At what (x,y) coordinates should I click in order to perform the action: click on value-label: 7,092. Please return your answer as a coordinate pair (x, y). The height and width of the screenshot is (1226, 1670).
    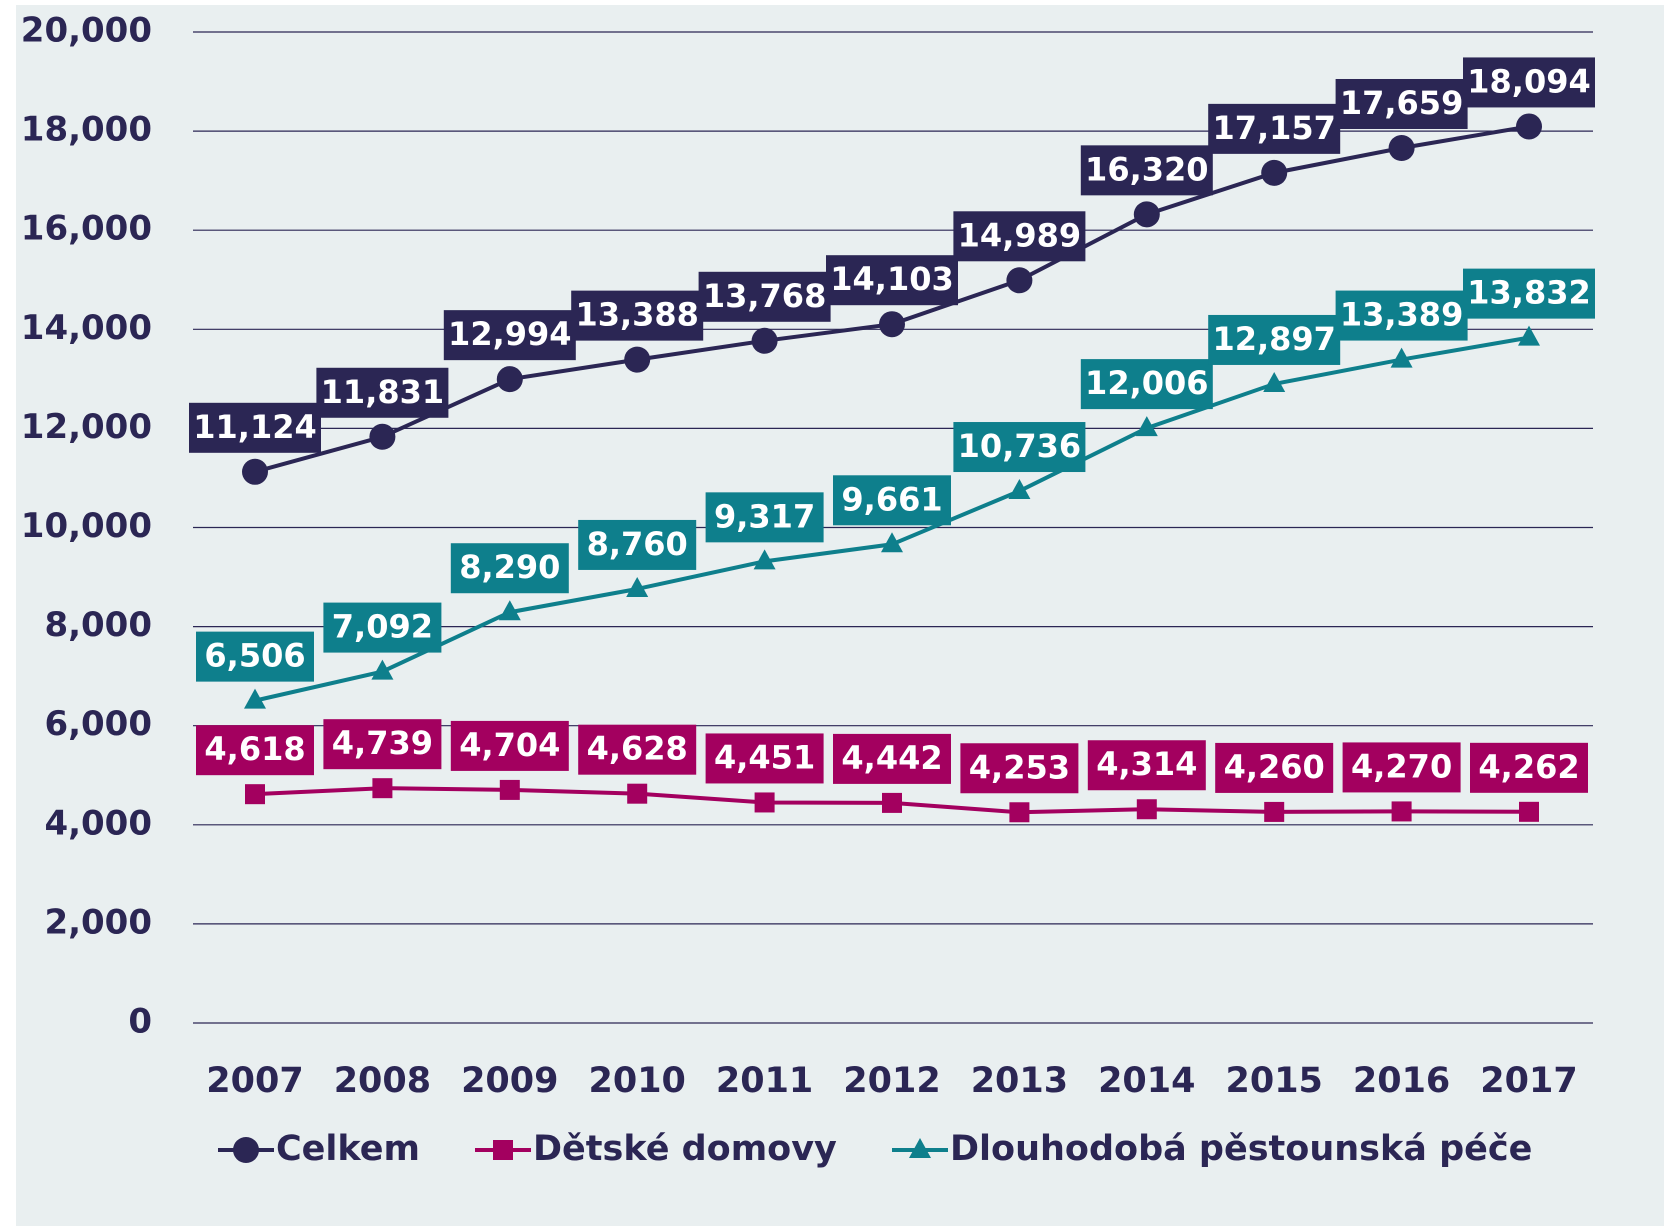
    Looking at the image, I should click on (382, 627).